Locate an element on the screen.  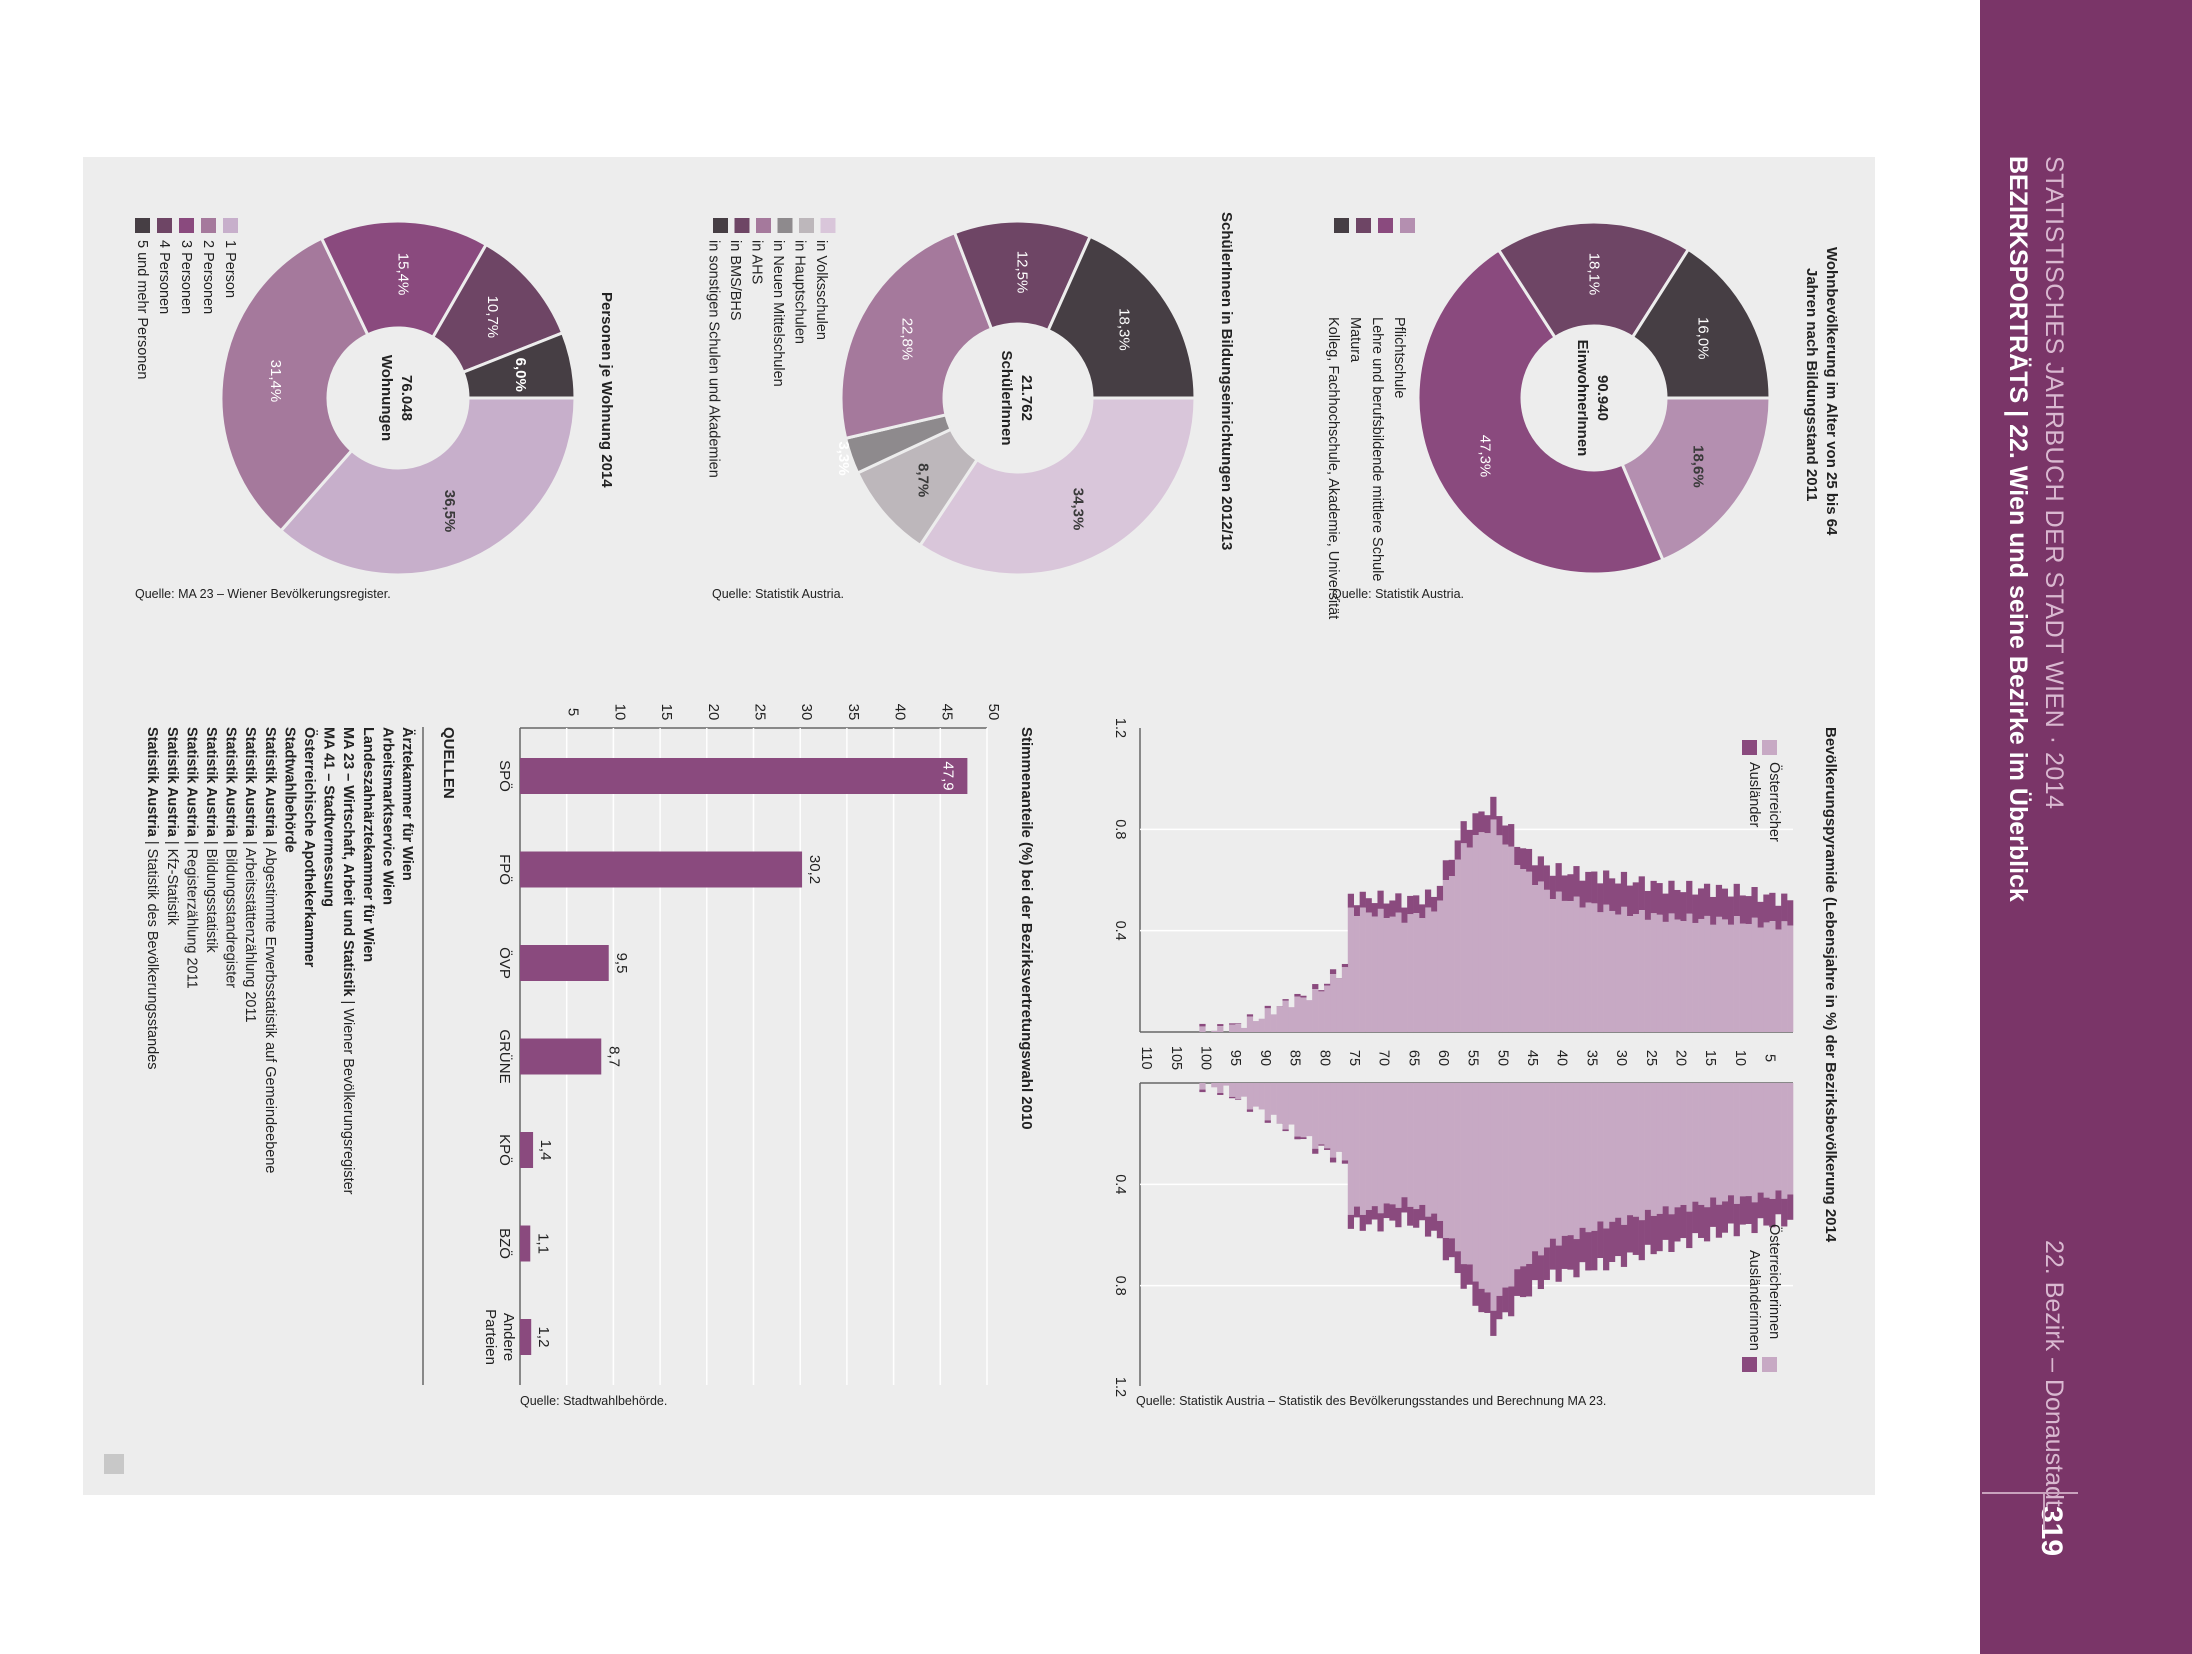
legend-swatch-oesterreicher is located at coordinates (1769, 747).